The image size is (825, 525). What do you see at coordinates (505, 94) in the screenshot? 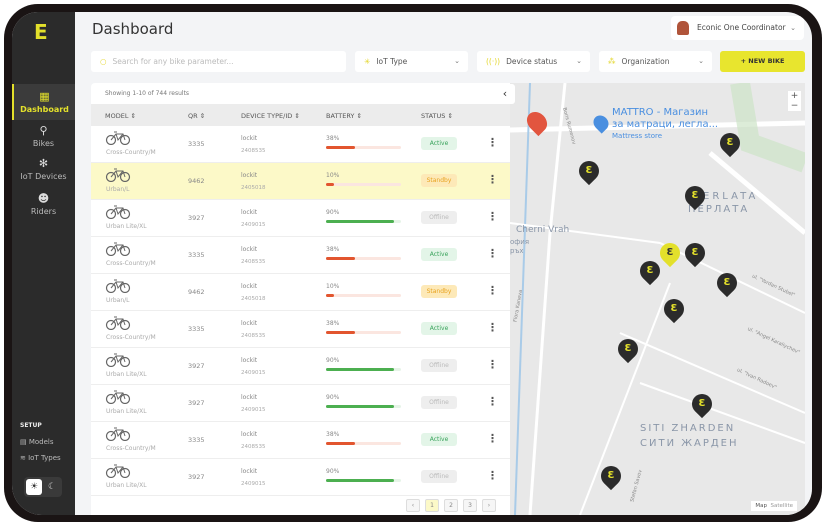
I see `collapse-table-button: ‹` at bounding box center [505, 94].